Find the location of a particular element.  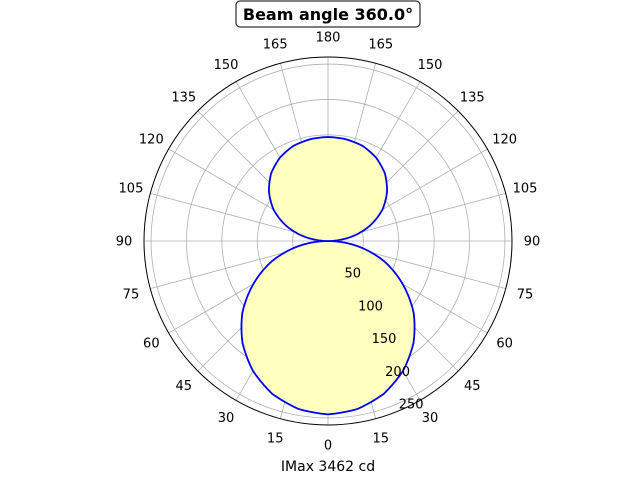

x-axis-label: IMax 3462 cd is located at coordinates (328, 467).